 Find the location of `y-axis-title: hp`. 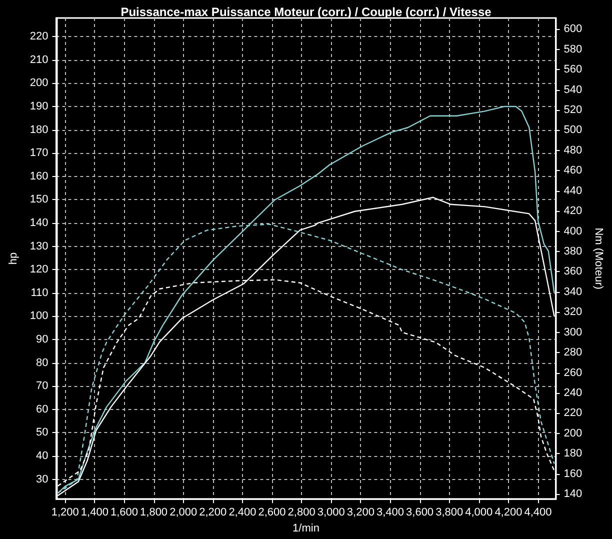

y-axis-title: hp is located at coordinates (14, 258).